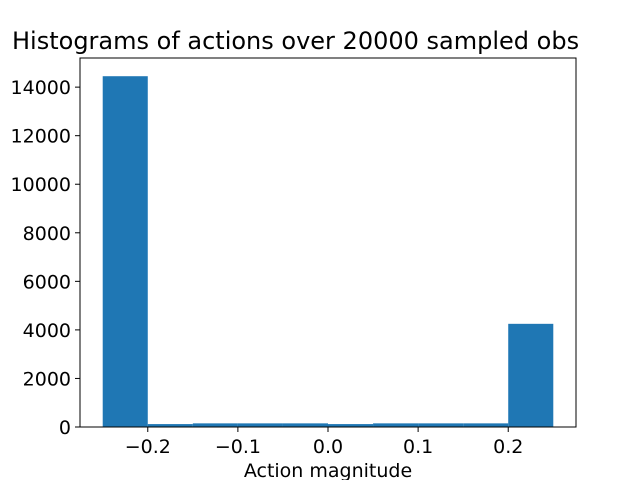  I want to click on y-tick-label: 0, so click(65, 428).